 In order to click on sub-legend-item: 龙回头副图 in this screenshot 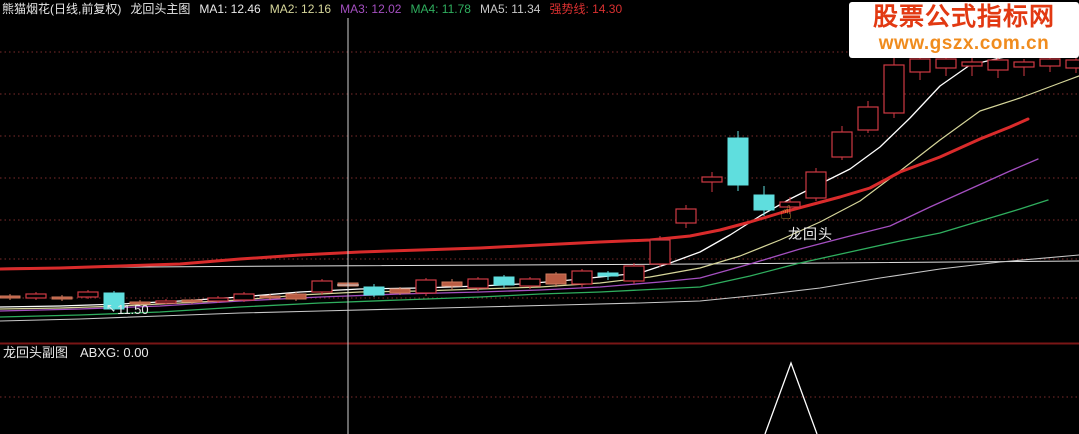, I will do `click(36, 352)`.